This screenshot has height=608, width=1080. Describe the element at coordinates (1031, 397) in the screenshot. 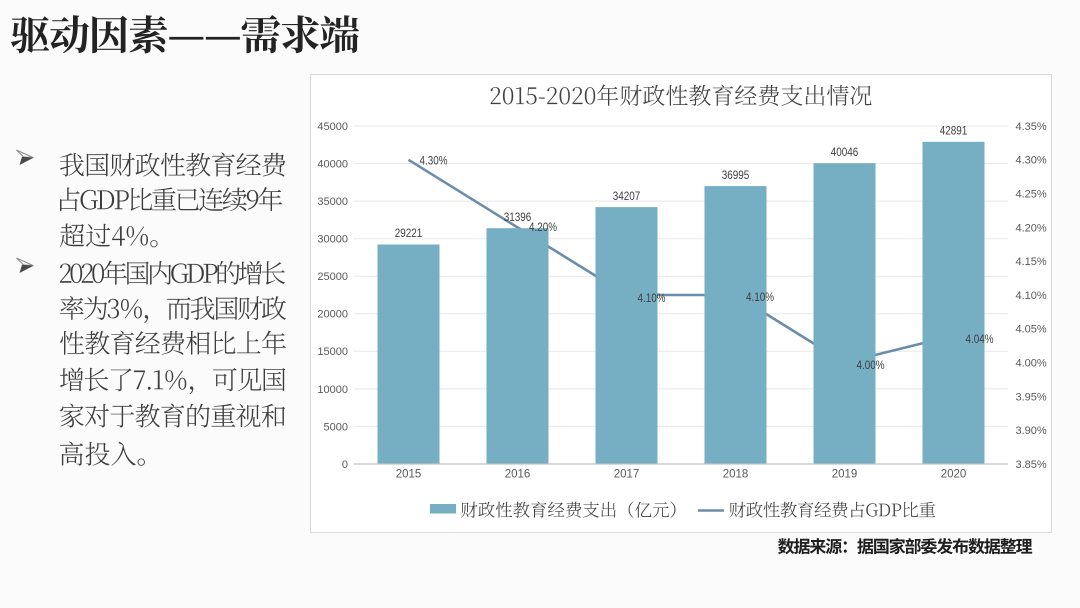

I see `svg-text: 3.95%` at that location.